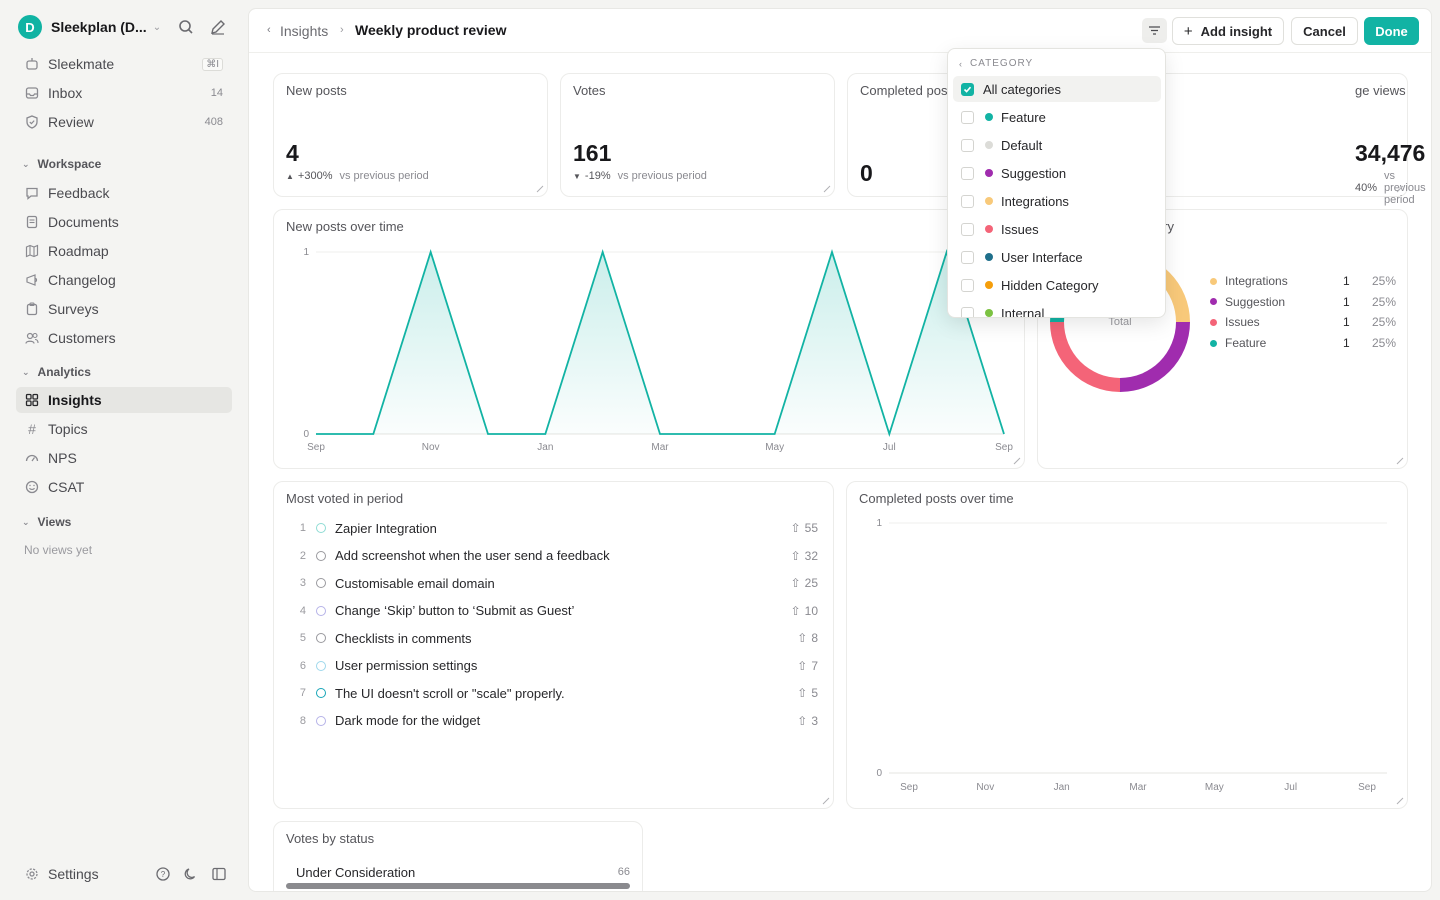 Image resolution: width=1440 pixels, height=900 pixels. I want to click on section-views: ⌄ Views, so click(46, 522).